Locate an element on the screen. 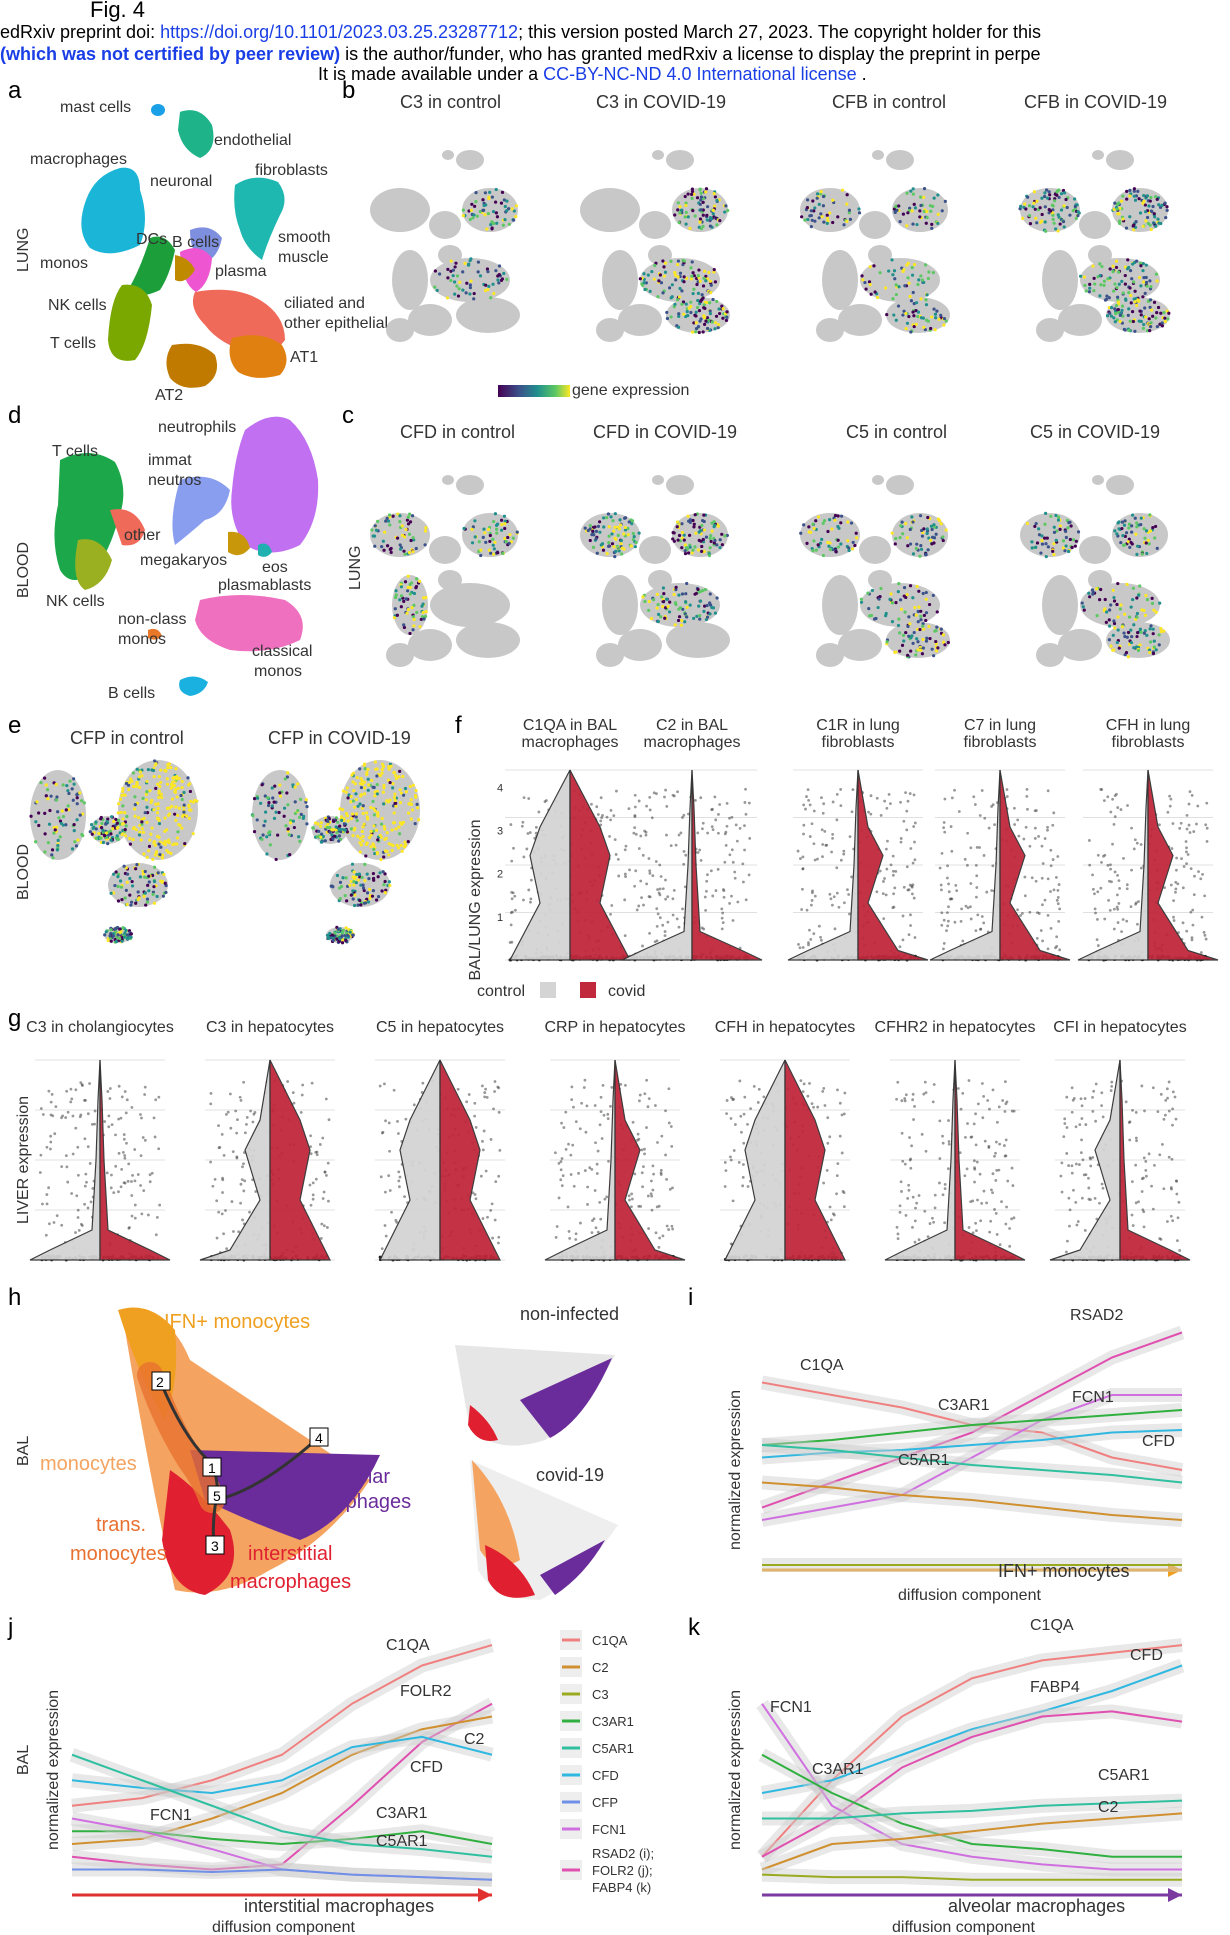 The height and width of the screenshot is (1935, 1230). f-violin-title: fibroblasts is located at coordinates (1148, 742).